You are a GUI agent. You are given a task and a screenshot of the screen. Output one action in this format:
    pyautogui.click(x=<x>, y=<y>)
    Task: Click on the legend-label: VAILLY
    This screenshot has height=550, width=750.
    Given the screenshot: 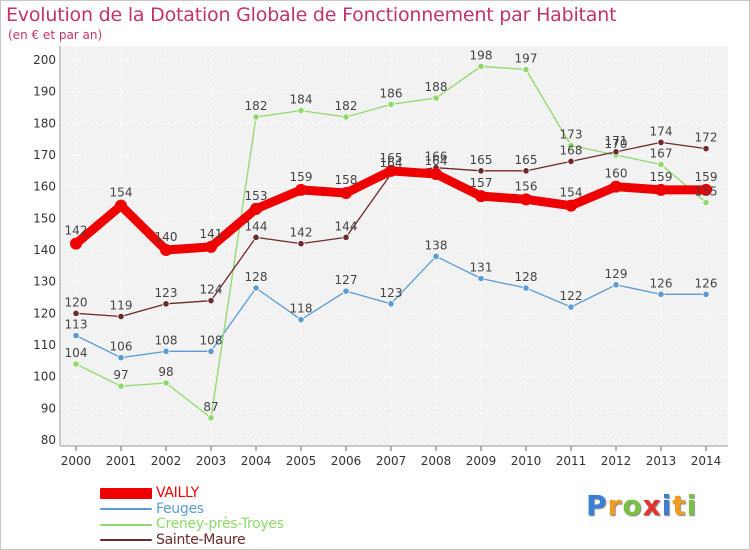 What is the action you would take?
    pyautogui.click(x=177, y=493)
    